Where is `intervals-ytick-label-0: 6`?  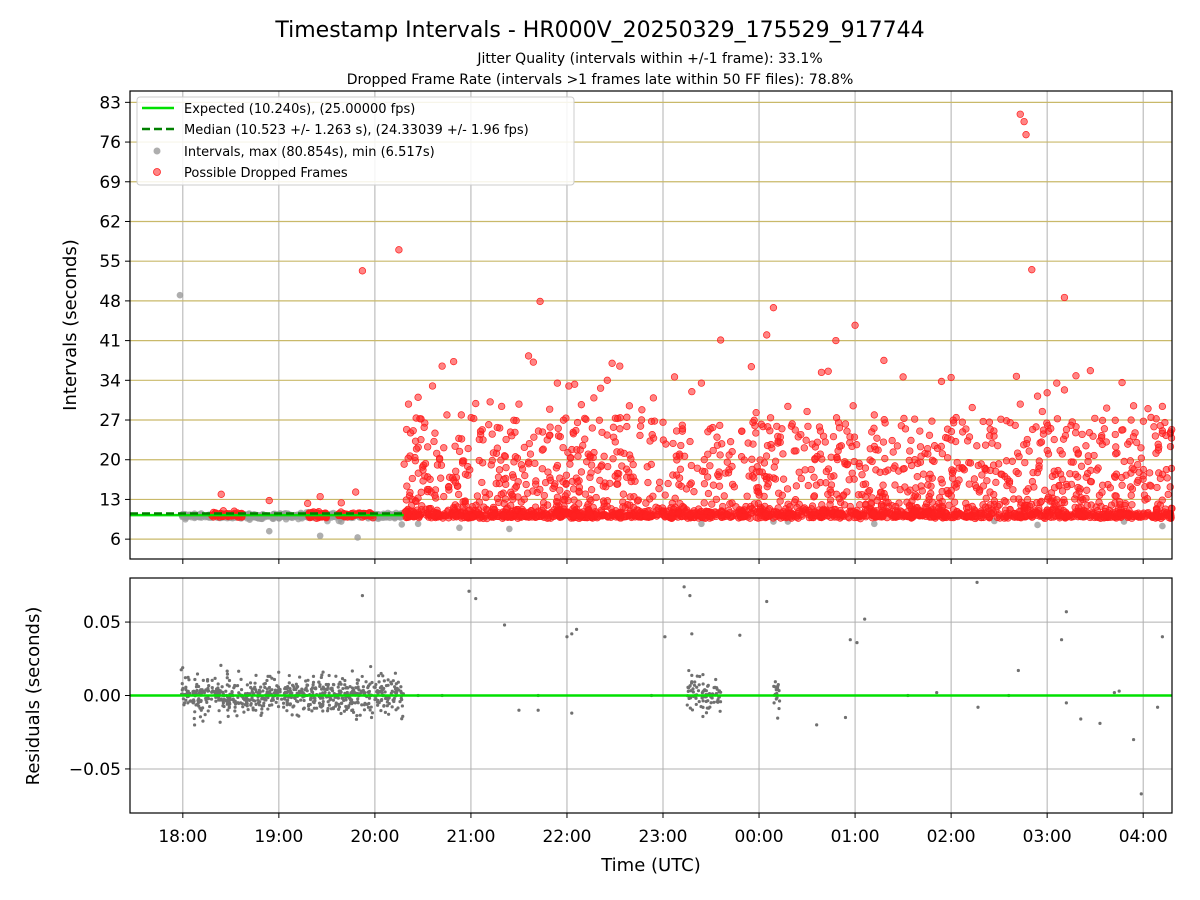 intervals-ytick-label-0: 6 is located at coordinates (115, 540).